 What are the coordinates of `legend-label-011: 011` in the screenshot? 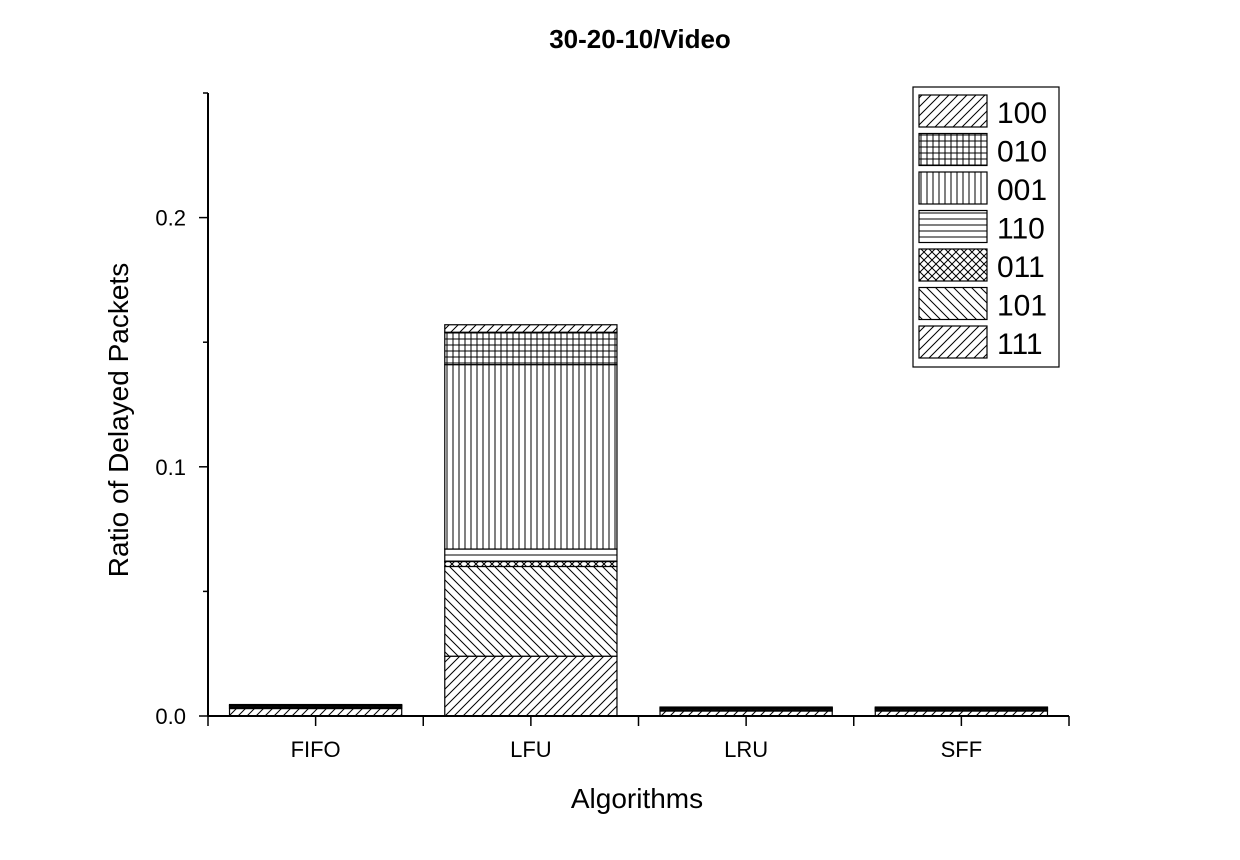 It's located at (1021, 267).